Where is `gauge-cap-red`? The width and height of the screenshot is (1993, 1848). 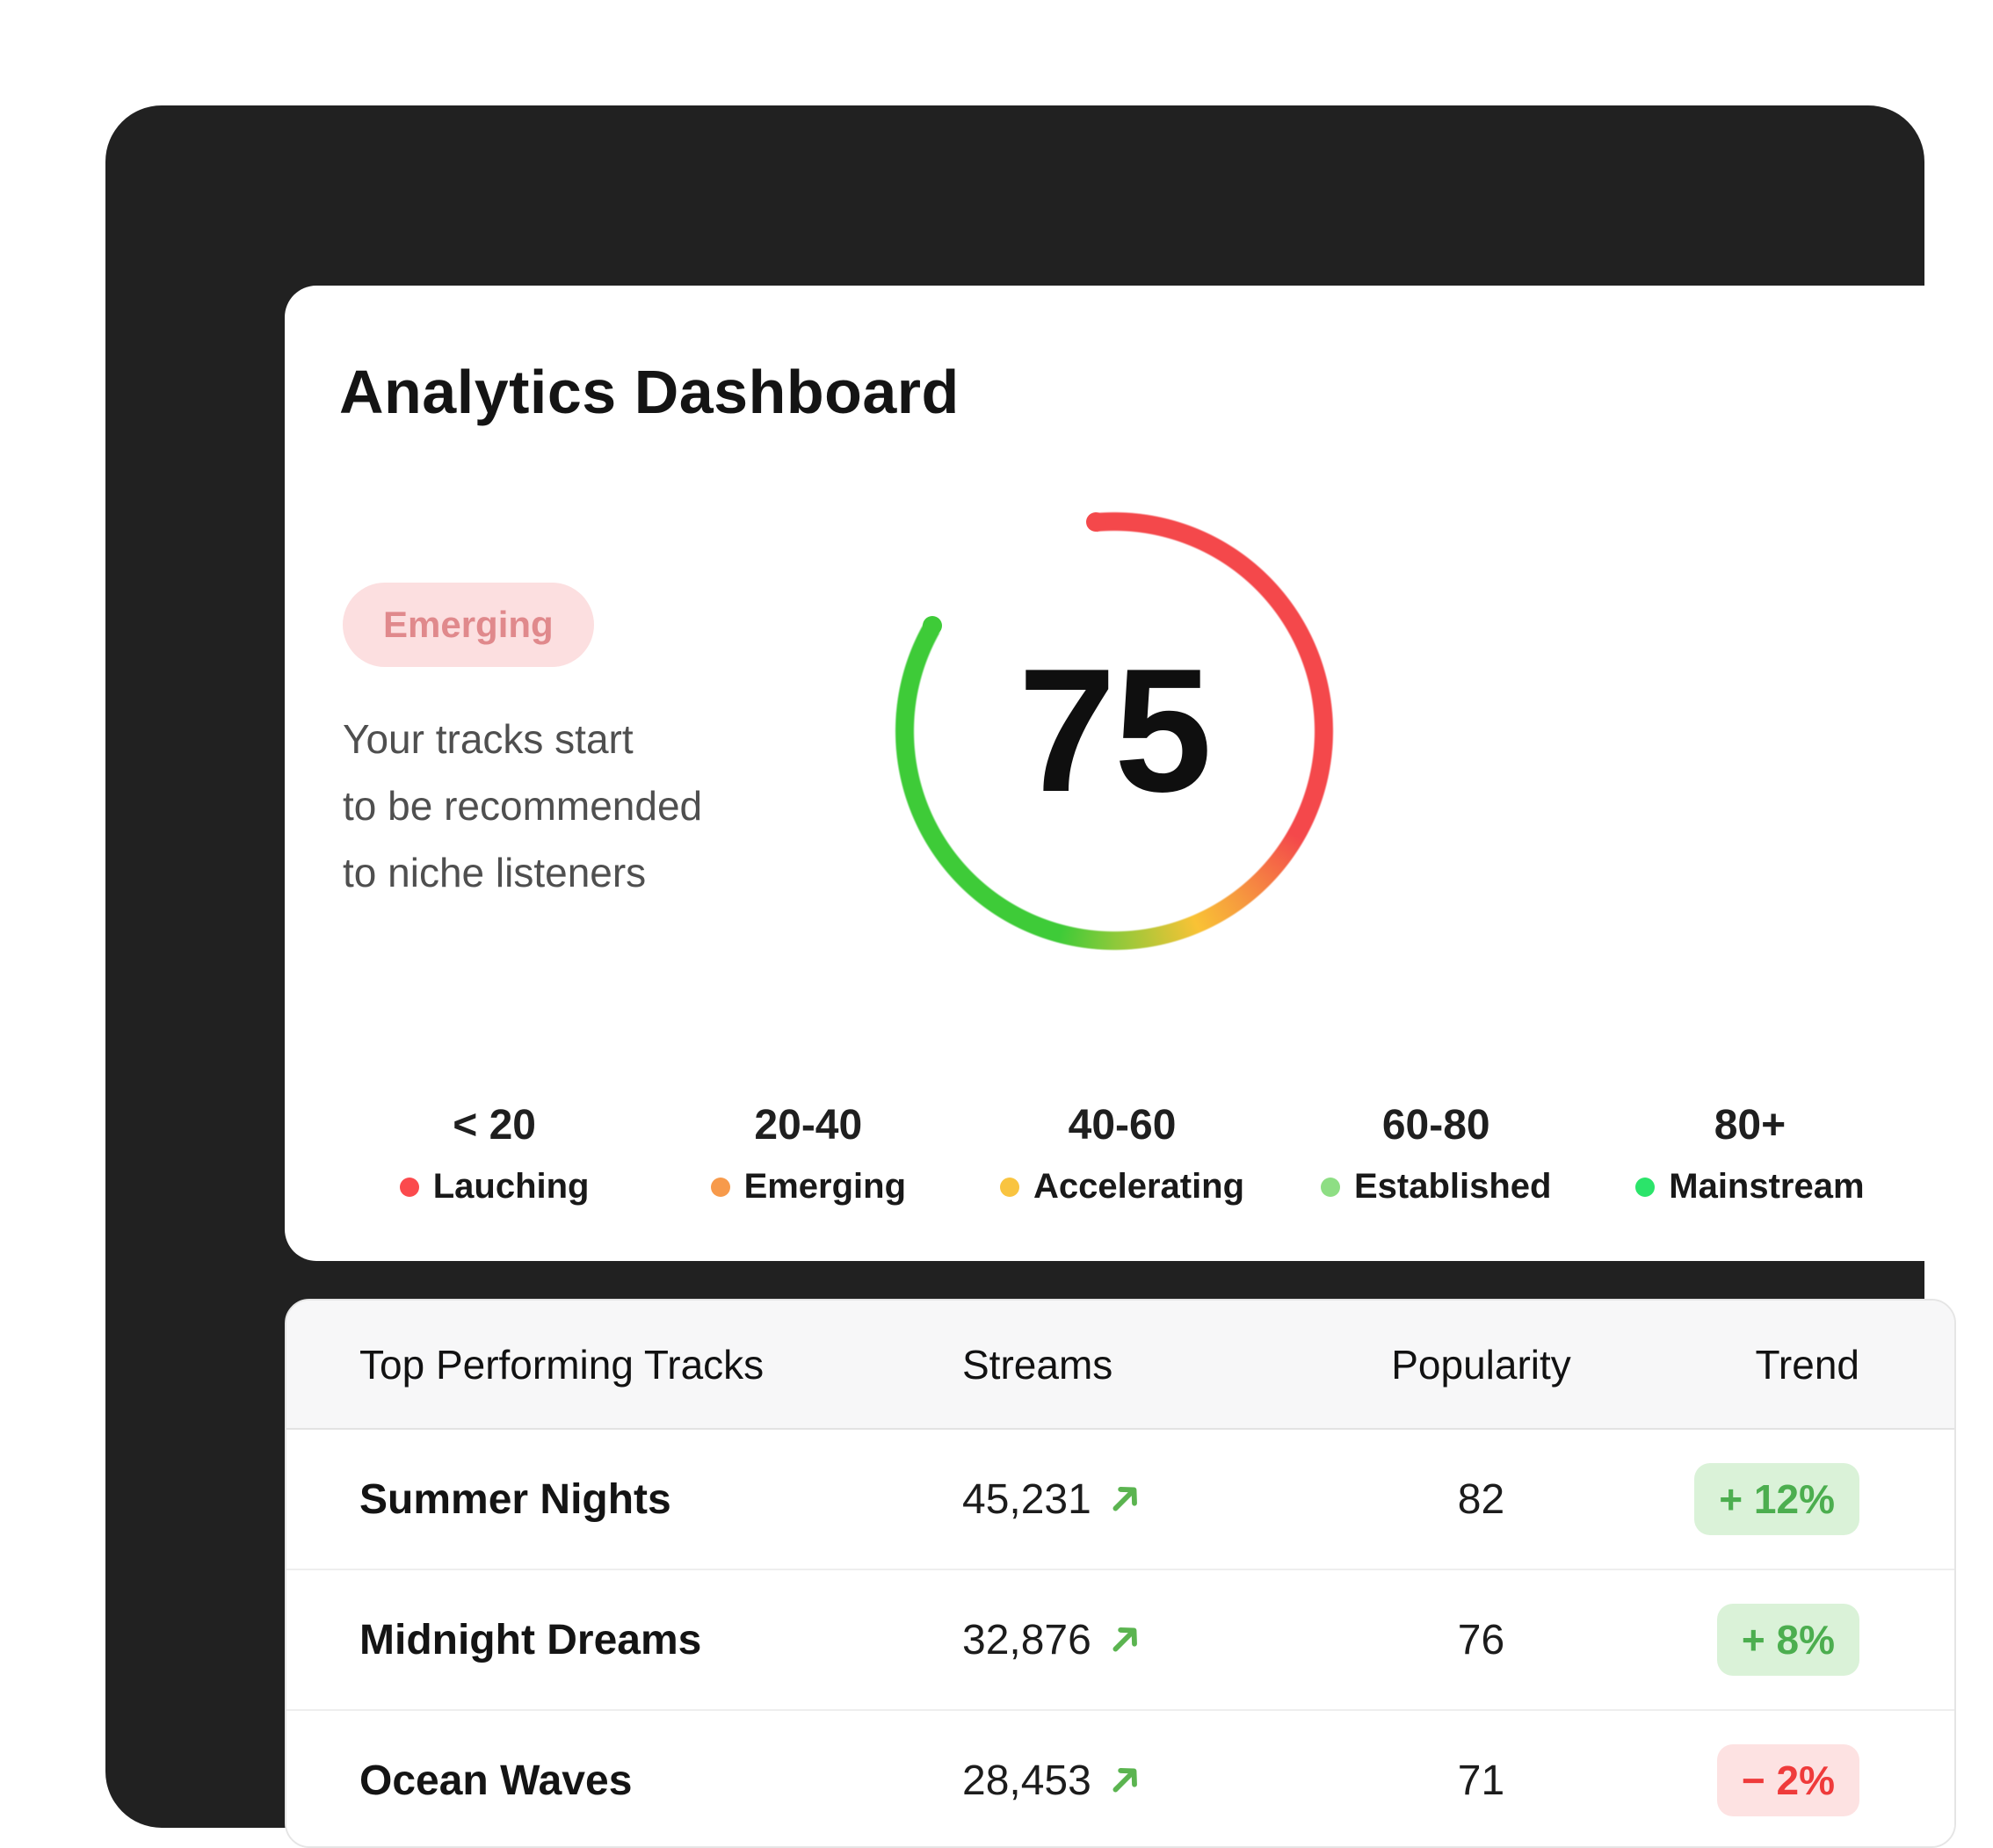 gauge-cap-red is located at coordinates (1095, 522).